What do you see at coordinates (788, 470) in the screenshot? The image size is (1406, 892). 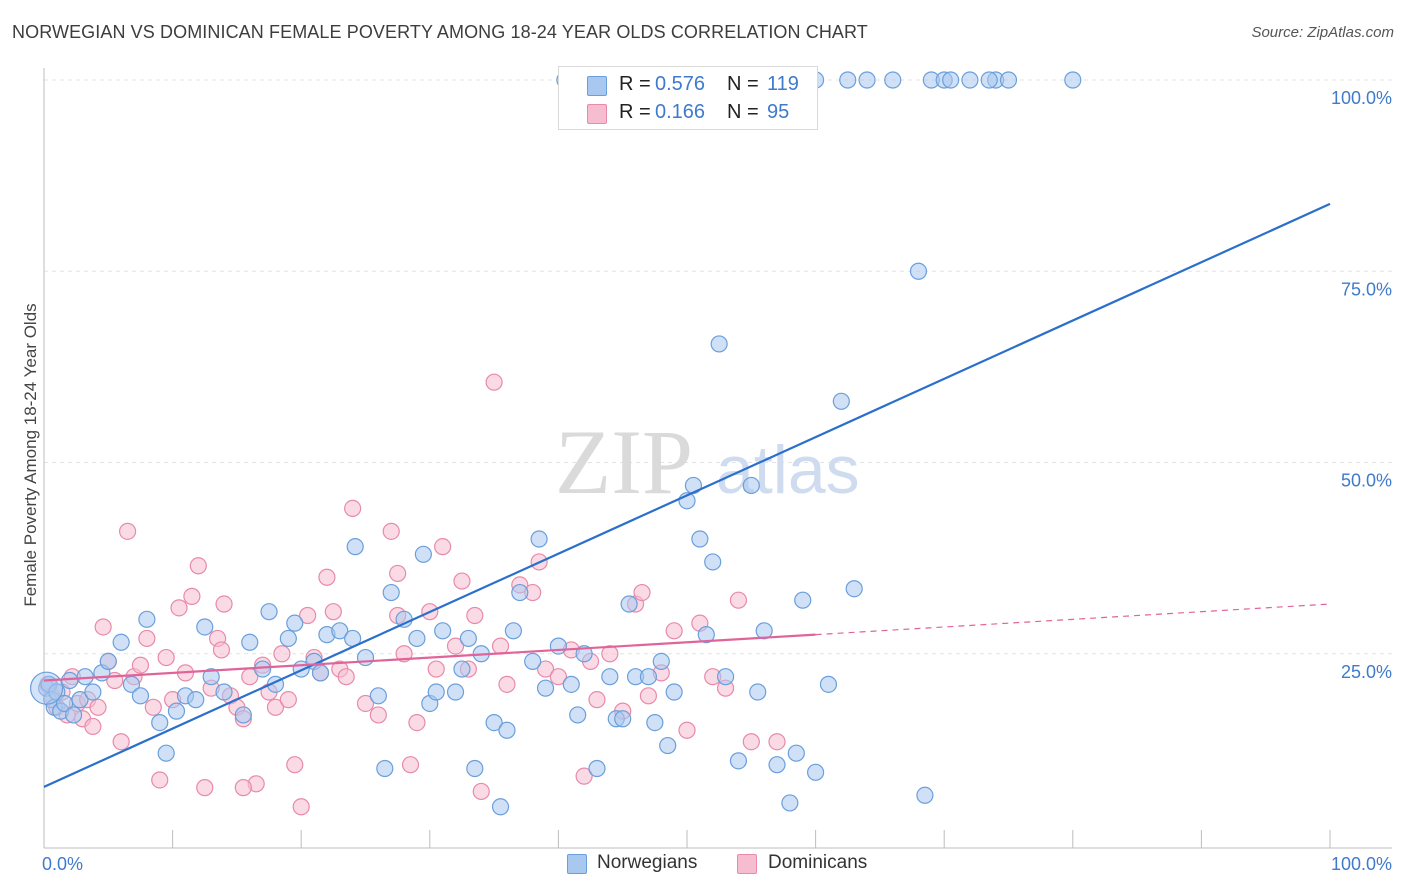 I see `watermark-atlas: atlas` at bounding box center [788, 470].